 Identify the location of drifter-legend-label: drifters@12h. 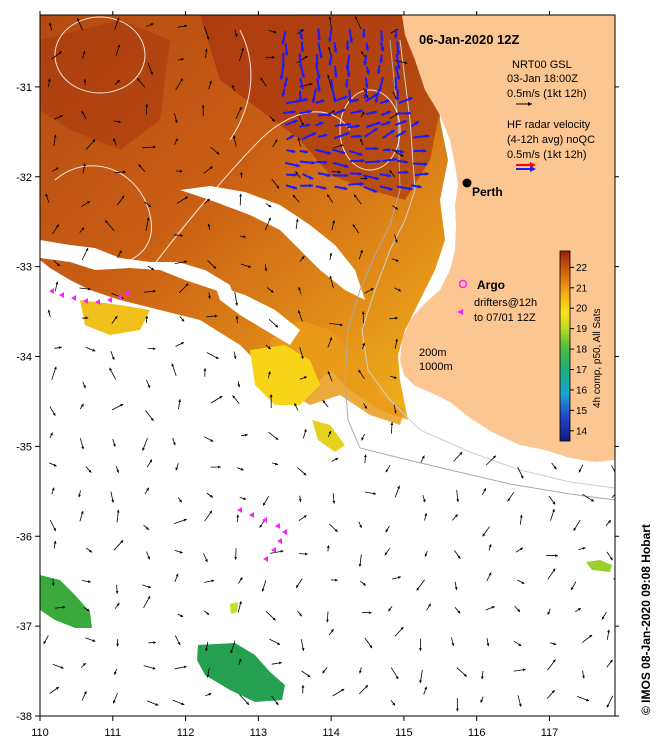
(505, 303).